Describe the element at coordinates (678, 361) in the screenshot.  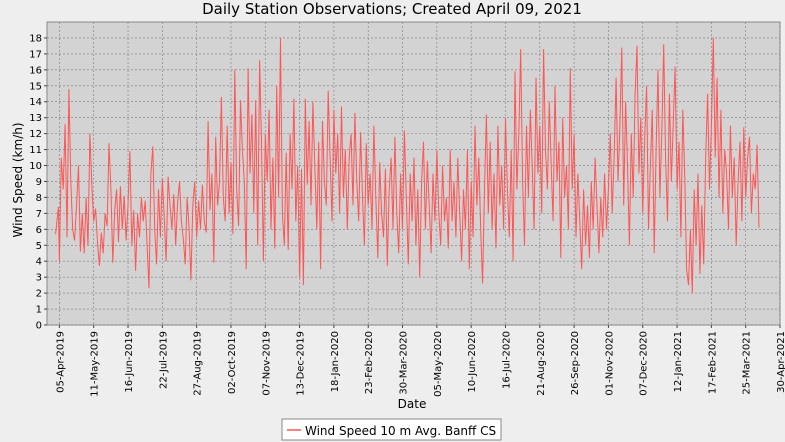
I see `x-tick-label: 12-Jan-2021` at that location.